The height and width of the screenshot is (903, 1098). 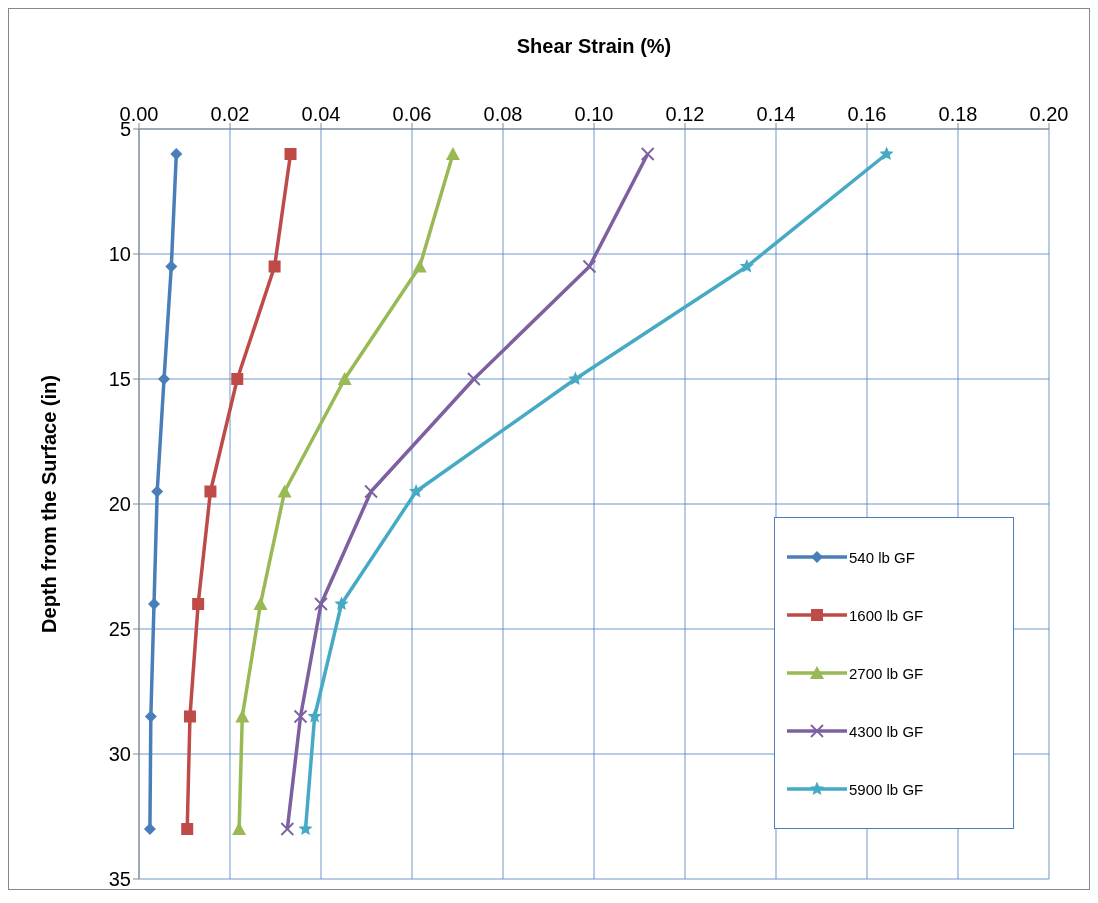 What do you see at coordinates (685, 114) in the screenshot?
I see `x-tick-label: 0.12` at bounding box center [685, 114].